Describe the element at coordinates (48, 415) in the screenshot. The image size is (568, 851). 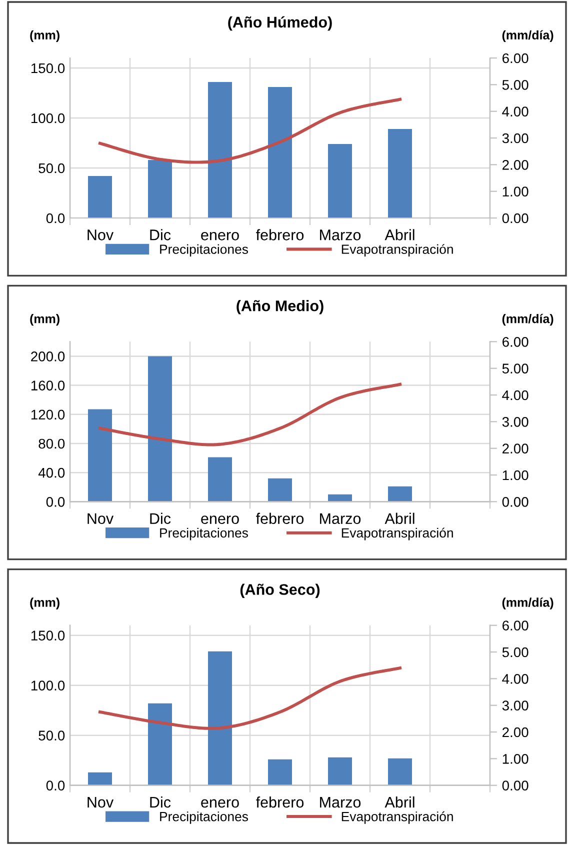
I see `y-tick-label: 120.0` at that location.